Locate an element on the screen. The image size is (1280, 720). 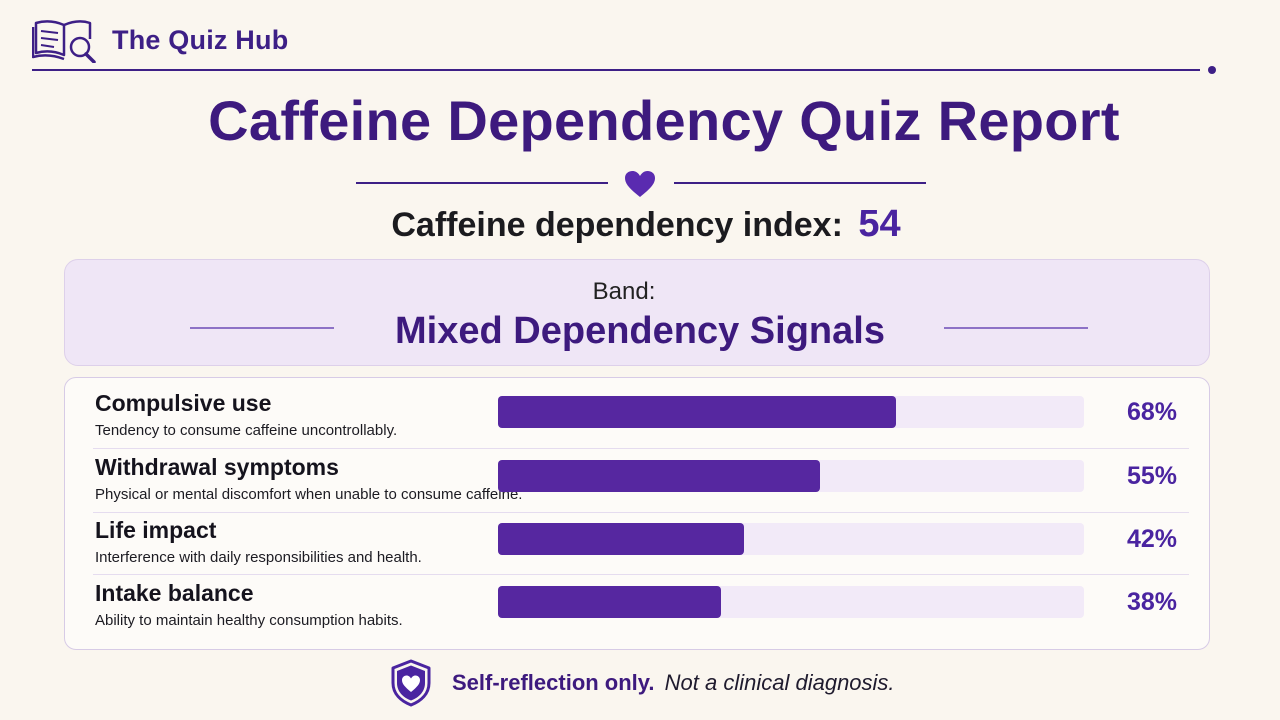
metric-percent: 38% is located at coordinates (1151, 602).